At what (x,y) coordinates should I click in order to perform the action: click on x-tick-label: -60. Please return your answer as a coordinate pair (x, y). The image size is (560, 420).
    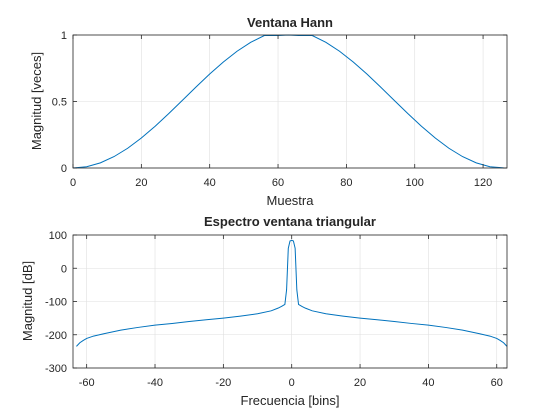
    Looking at the image, I should click on (87, 383).